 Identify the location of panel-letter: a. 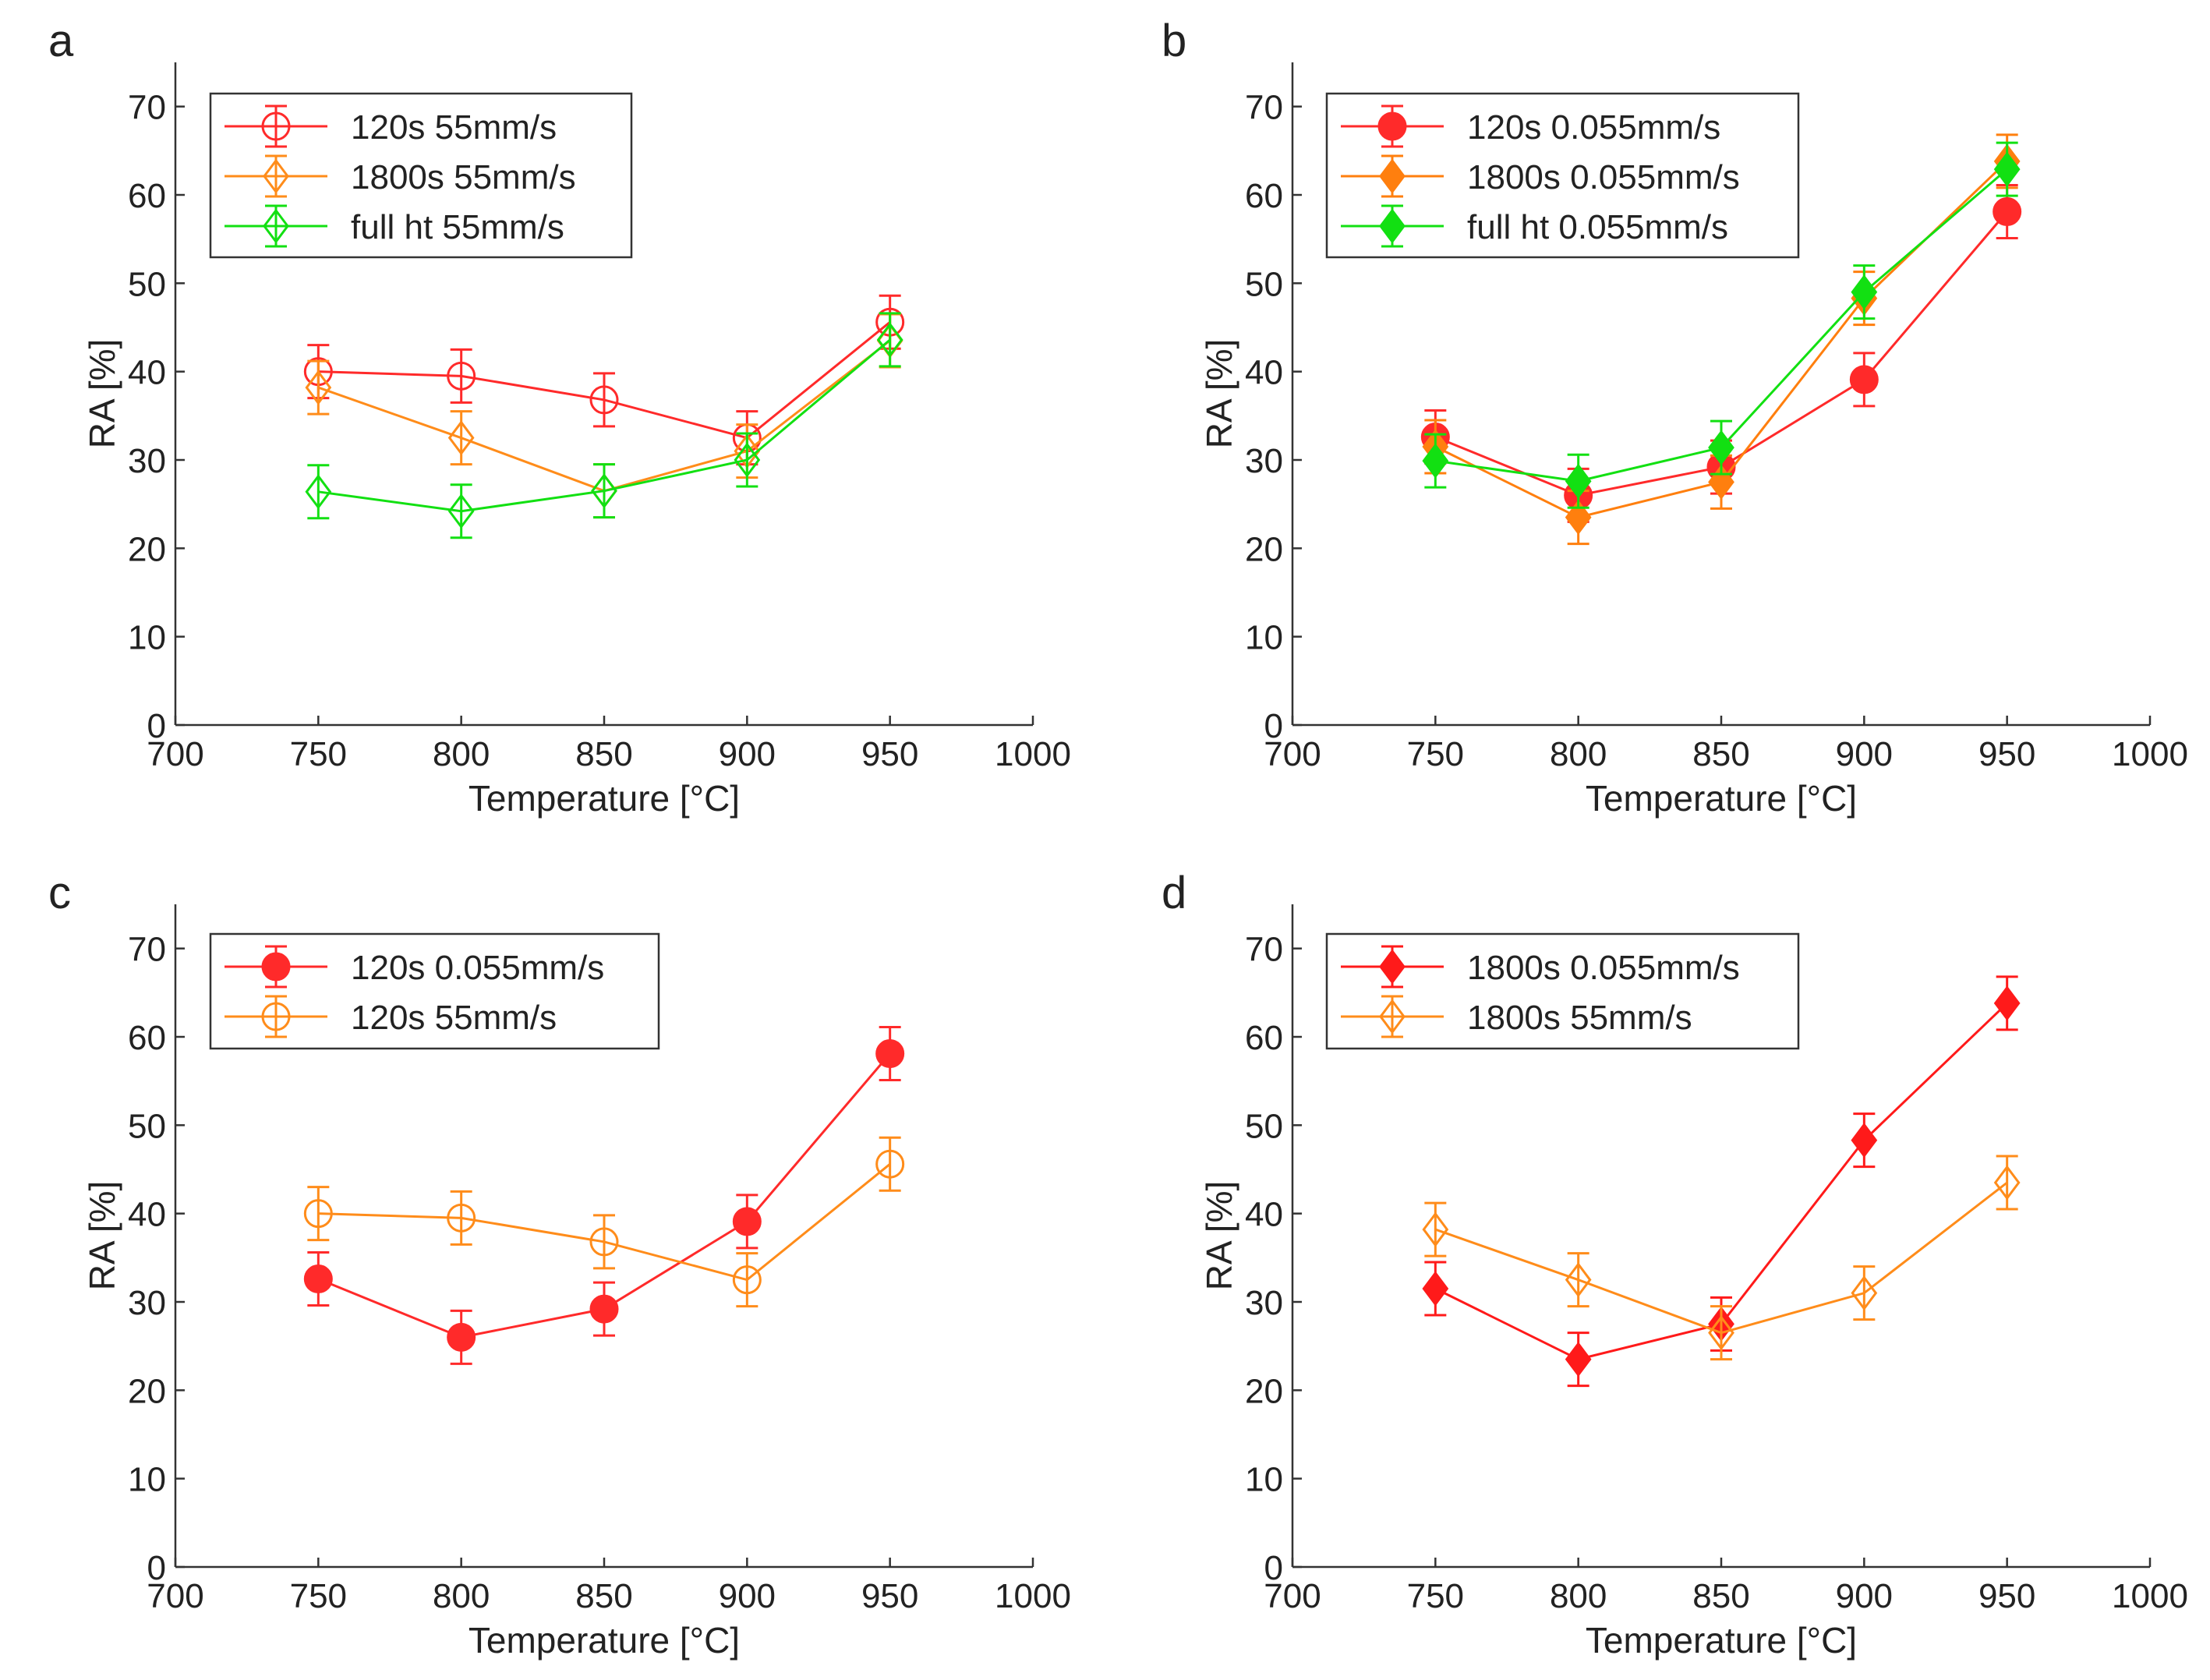
(61, 41).